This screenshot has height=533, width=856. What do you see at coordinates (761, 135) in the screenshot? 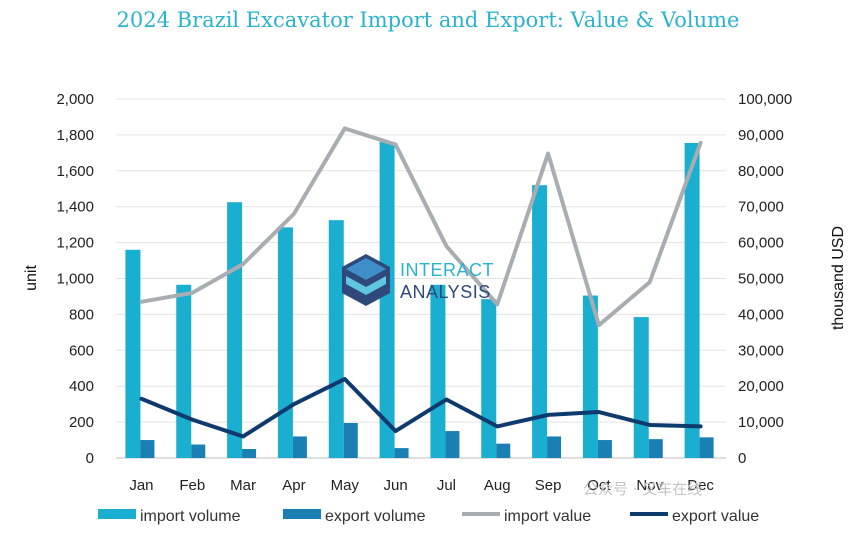
I see `y2-tick-label: 90,000` at bounding box center [761, 135].